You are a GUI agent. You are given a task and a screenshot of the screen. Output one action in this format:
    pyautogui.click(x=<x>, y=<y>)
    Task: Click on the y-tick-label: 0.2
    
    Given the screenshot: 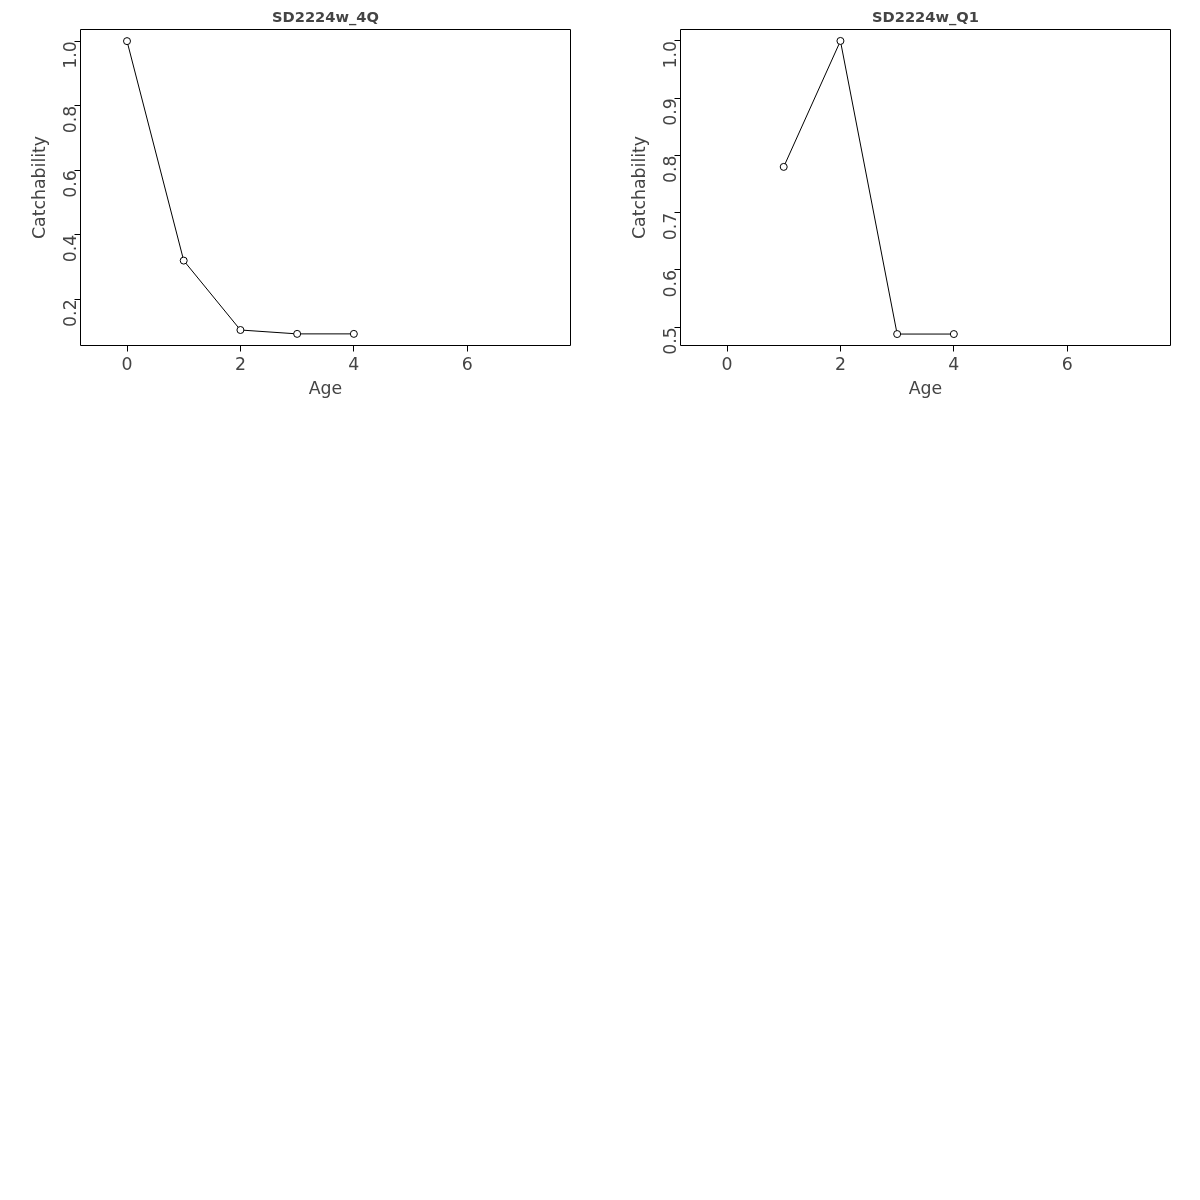 What is the action you would take?
    pyautogui.click(x=70, y=313)
    